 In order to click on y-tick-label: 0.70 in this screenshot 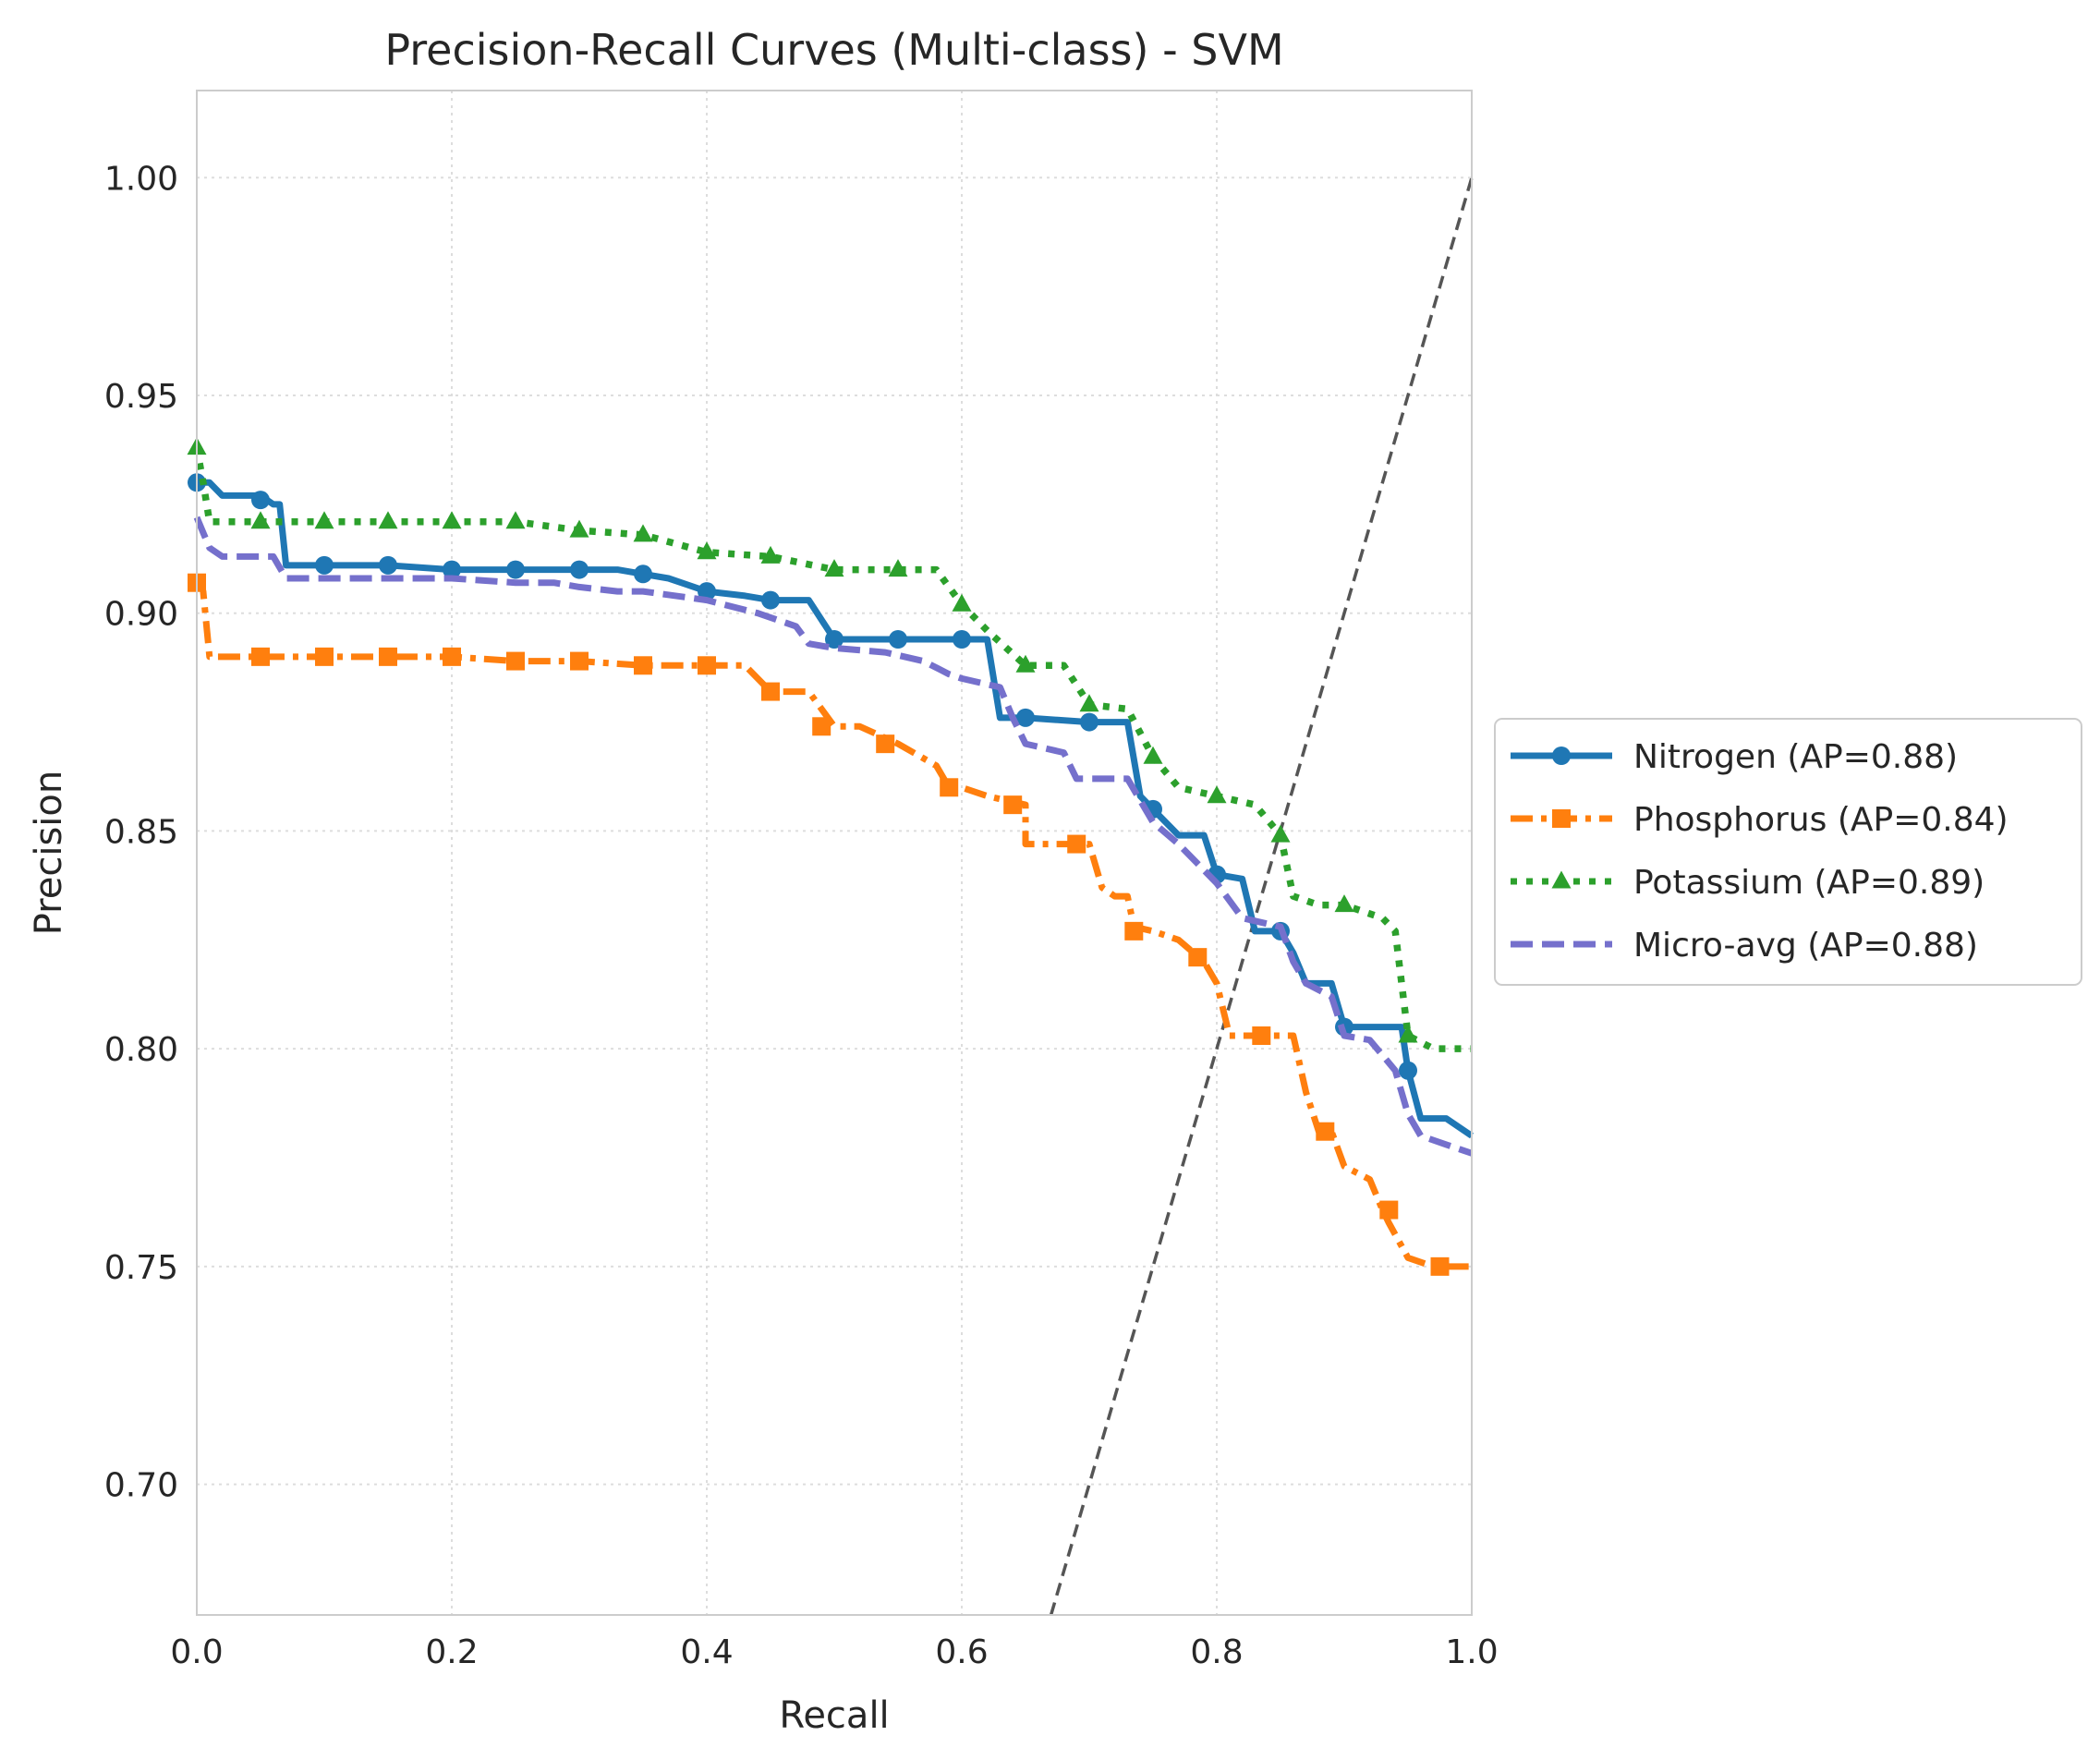, I will do `click(141, 1486)`.